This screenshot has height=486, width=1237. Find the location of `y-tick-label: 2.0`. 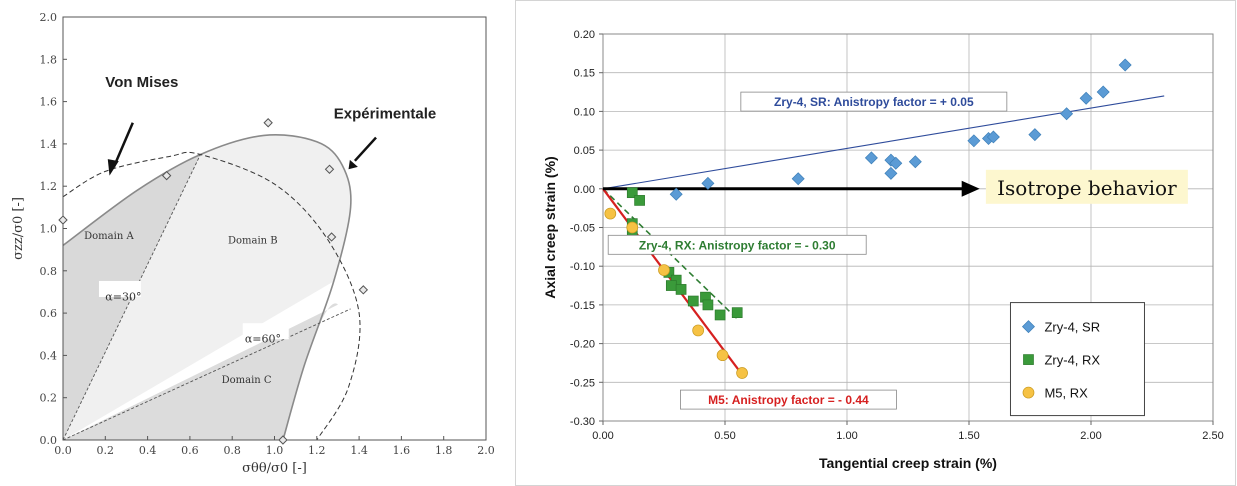

y-tick-label: 2.0 is located at coordinates (49, 17).